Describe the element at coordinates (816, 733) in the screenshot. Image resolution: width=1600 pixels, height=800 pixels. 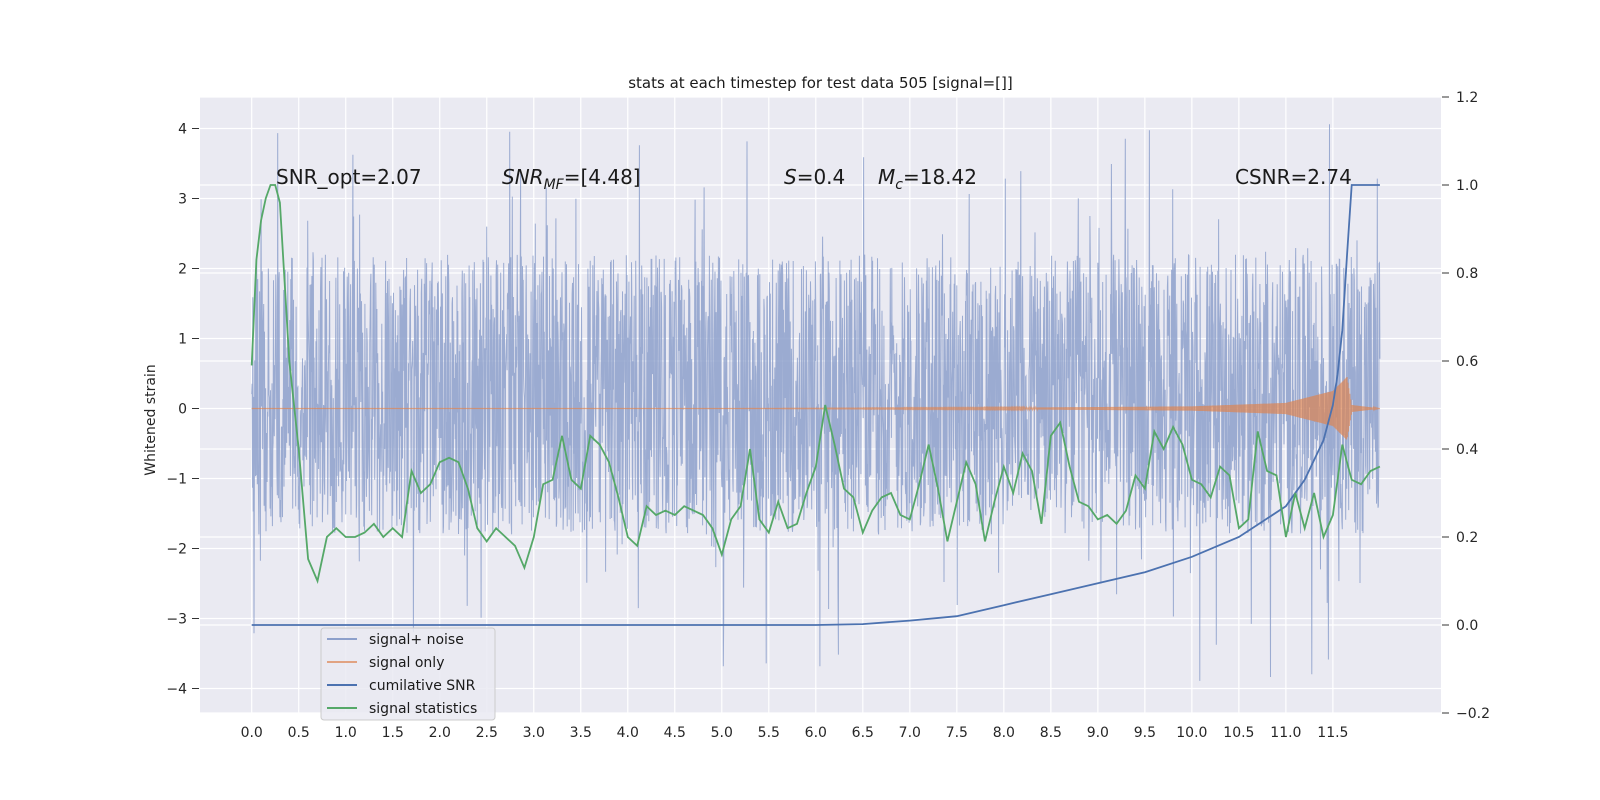
I see `x-tick-label: 6.0` at that location.